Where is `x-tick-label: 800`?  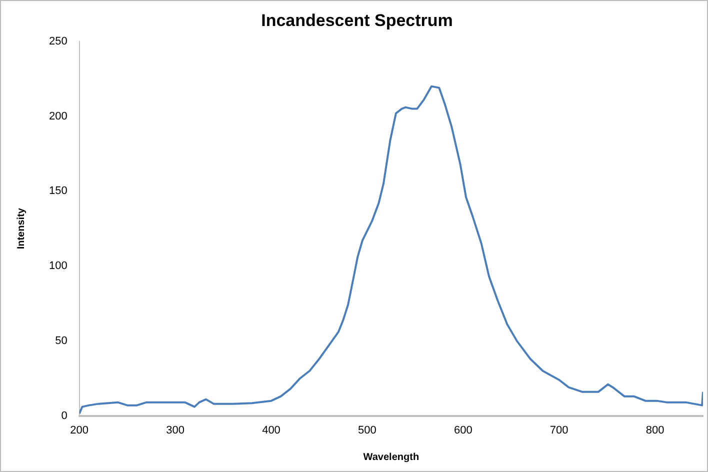 x-tick-label: 800 is located at coordinates (655, 430).